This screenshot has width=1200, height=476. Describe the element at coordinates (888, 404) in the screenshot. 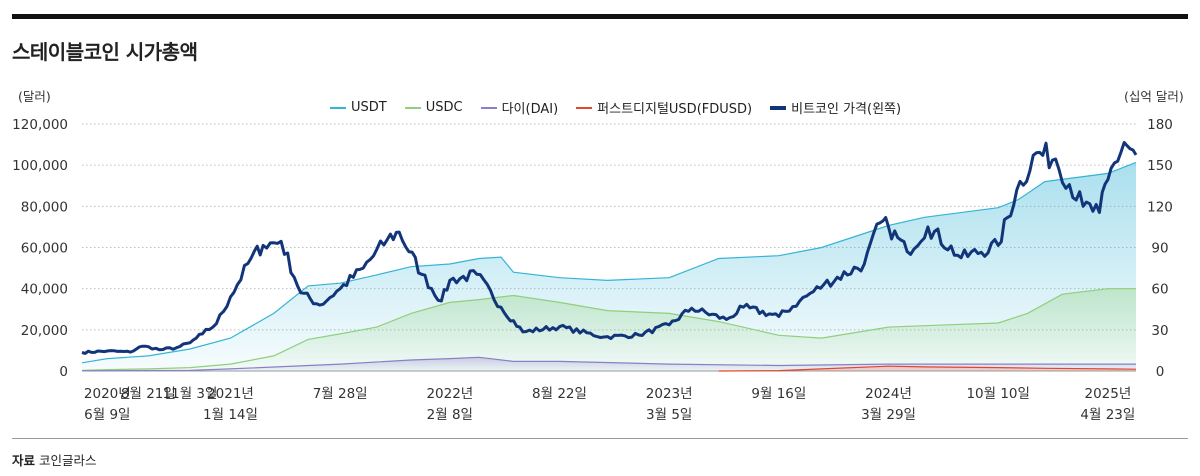

I see `x-axis-tick: 2024년 3월 29일` at that location.